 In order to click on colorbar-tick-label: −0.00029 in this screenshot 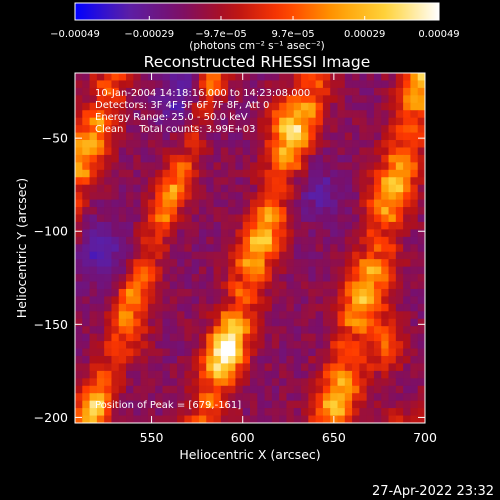, I will do `click(149, 34)`.